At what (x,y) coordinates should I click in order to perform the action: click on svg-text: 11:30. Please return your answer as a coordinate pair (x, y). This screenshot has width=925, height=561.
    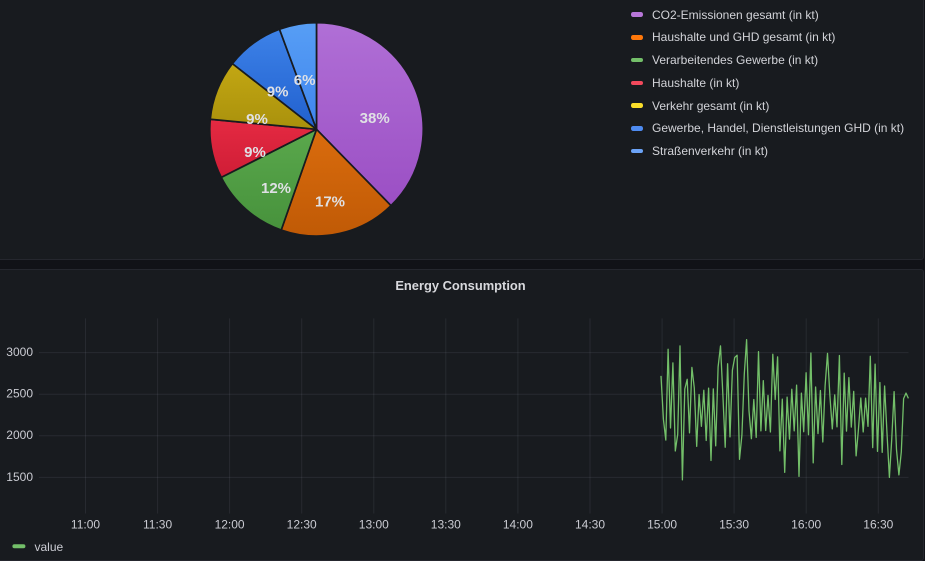
    Looking at the image, I should click on (157, 524).